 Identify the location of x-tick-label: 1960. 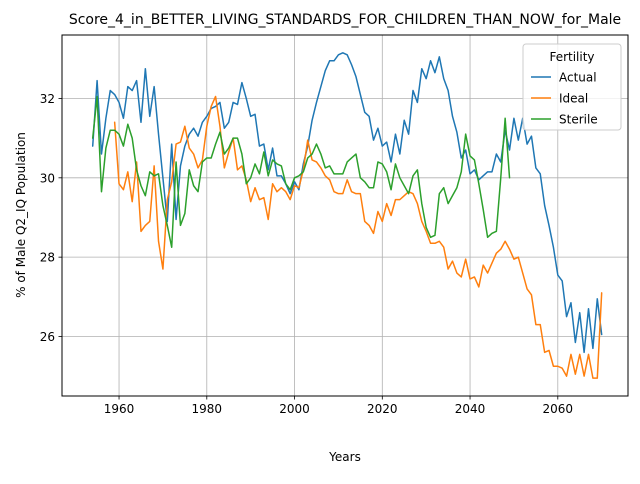
(119, 409).